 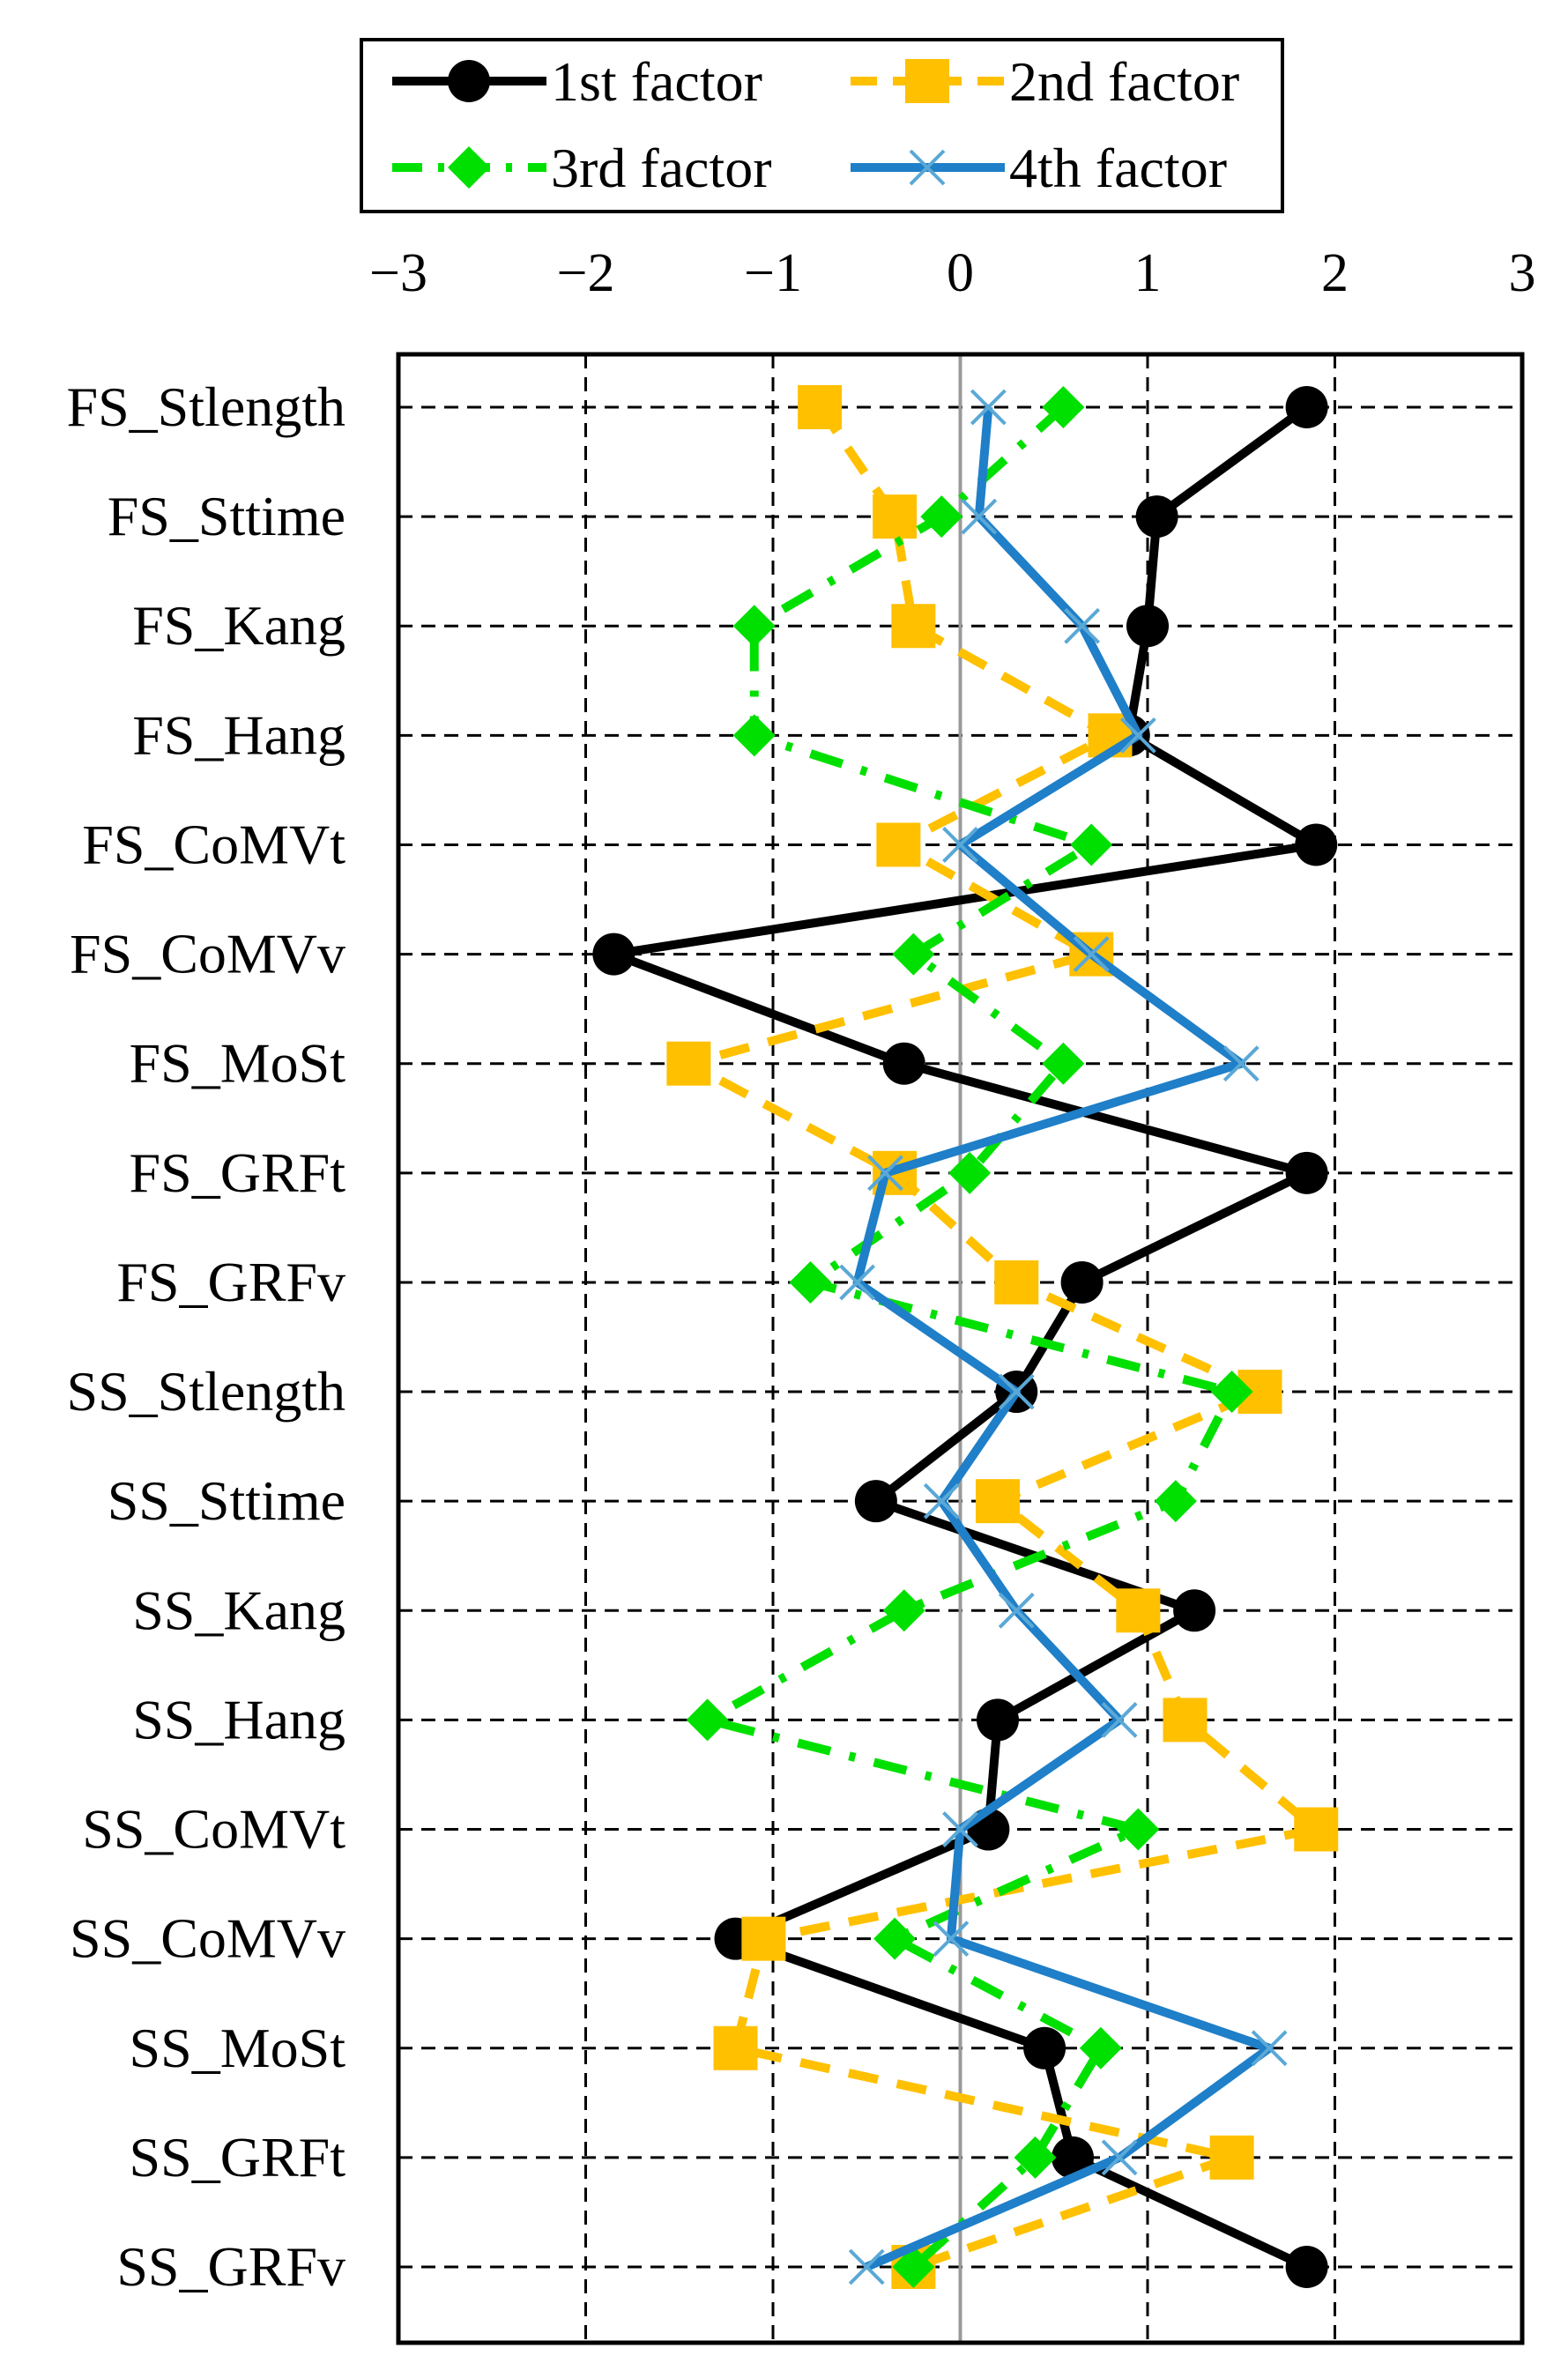 I want to click on point-2nd-factor-ss-comvv, so click(x=763, y=1939).